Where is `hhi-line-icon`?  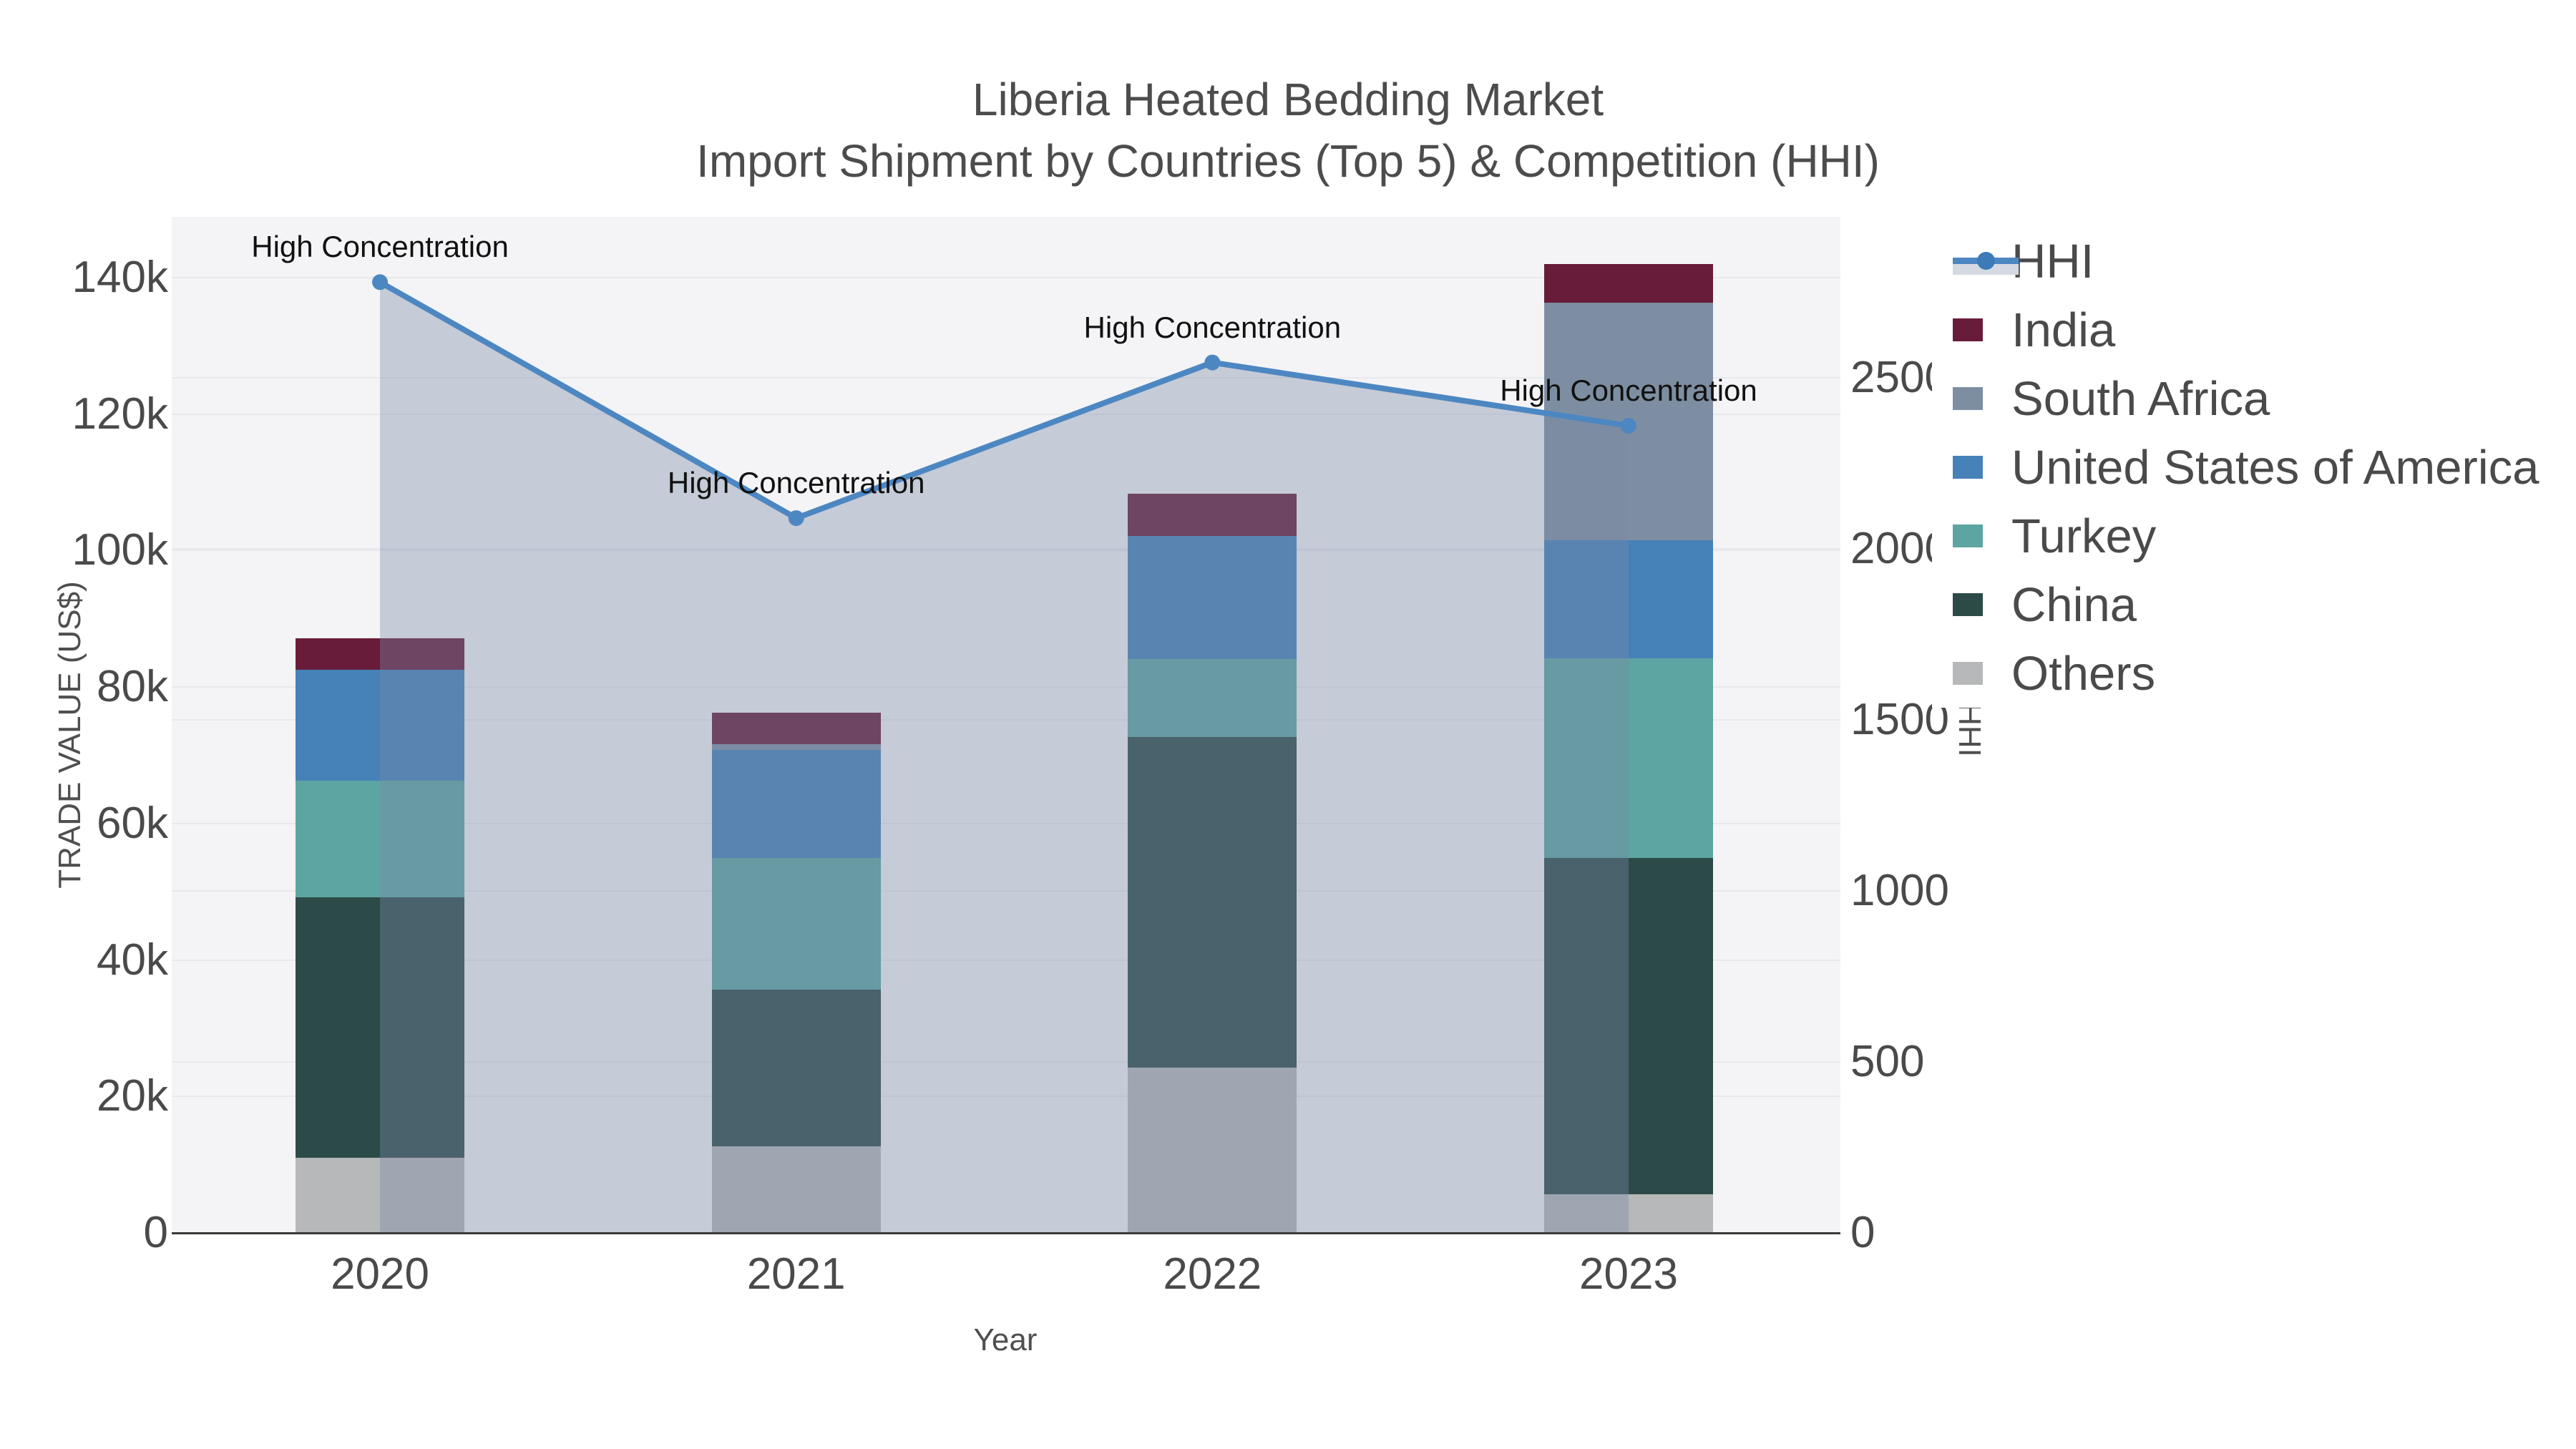 hhi-line-icon is located at coordinates (1975, 261).